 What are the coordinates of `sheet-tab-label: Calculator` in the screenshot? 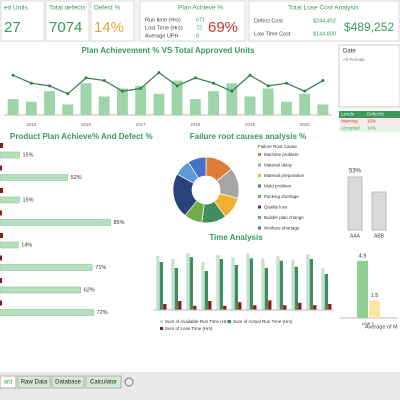 It's located at (103, 383).